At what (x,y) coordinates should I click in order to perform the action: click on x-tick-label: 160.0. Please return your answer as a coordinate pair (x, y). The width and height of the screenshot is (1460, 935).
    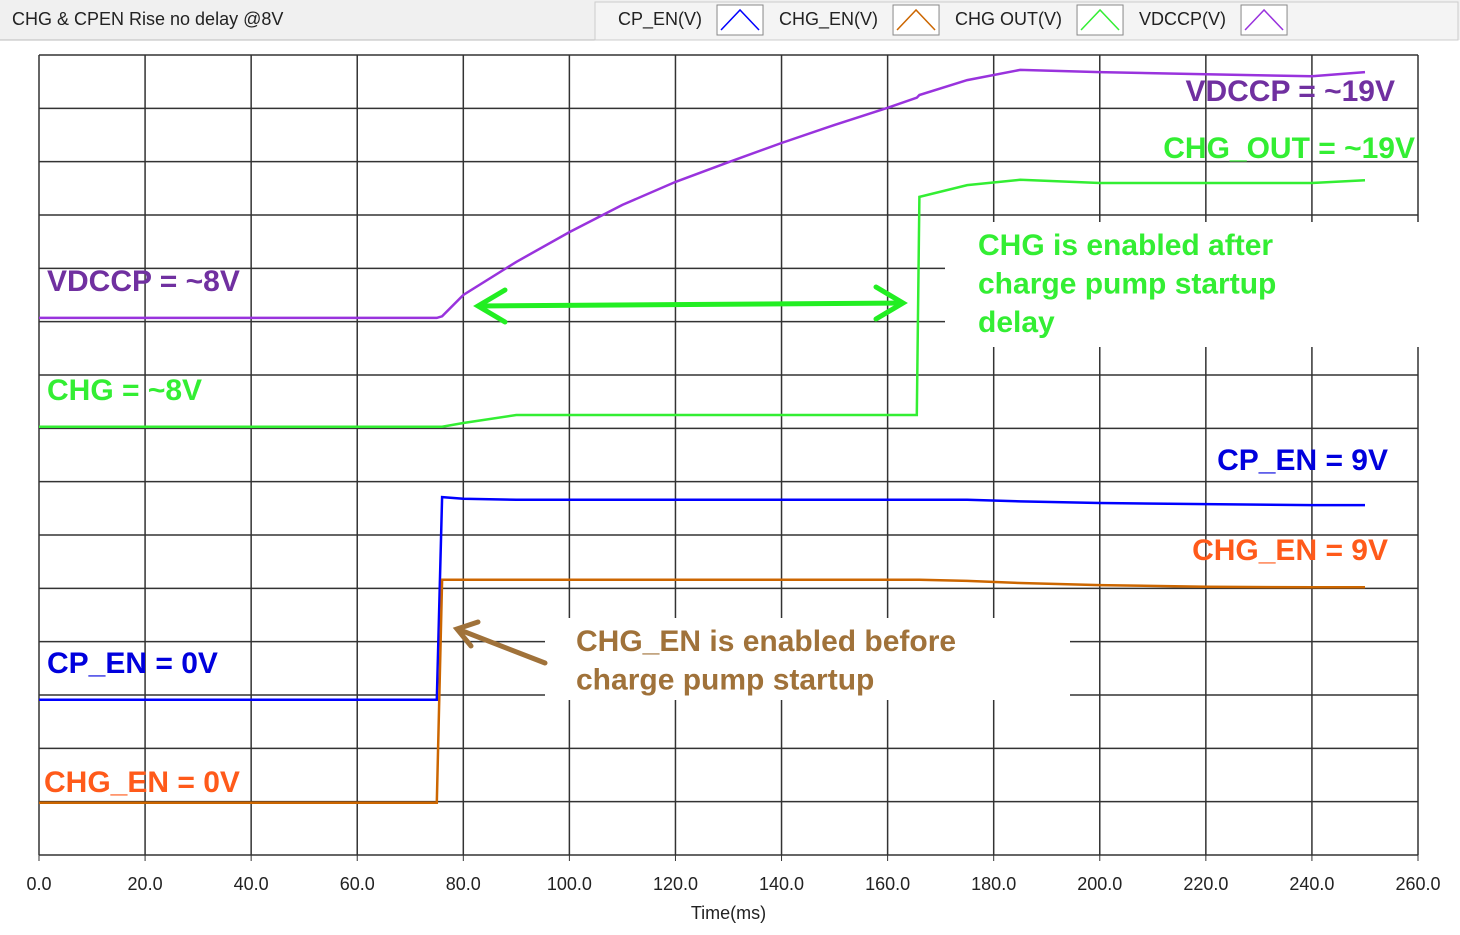
    Looking at the image, I should click on (887, 884).